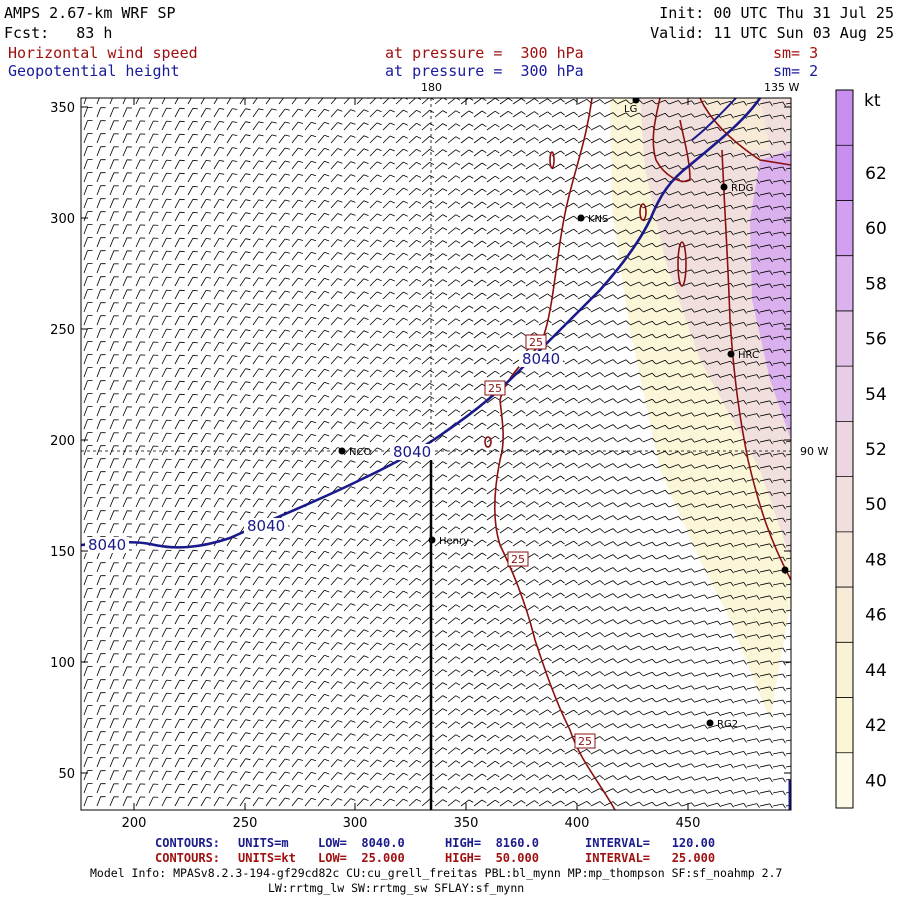 This screenshot has height=900, width=900. Describe the element at coordinates (781, 87) in the screenshot. I see `lon-label-135w: 135 W` at that location.